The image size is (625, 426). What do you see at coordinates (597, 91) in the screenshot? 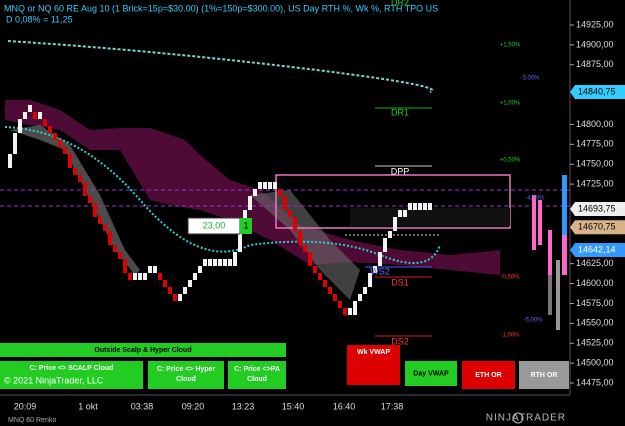
I see `price-flag-label: 14840,75` at bounding box center [597, 91].